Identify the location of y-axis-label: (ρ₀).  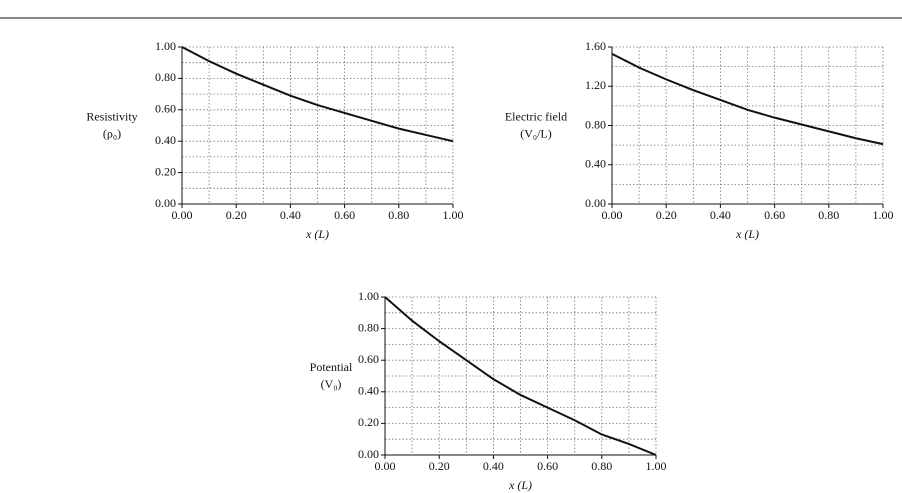
(112, 133).